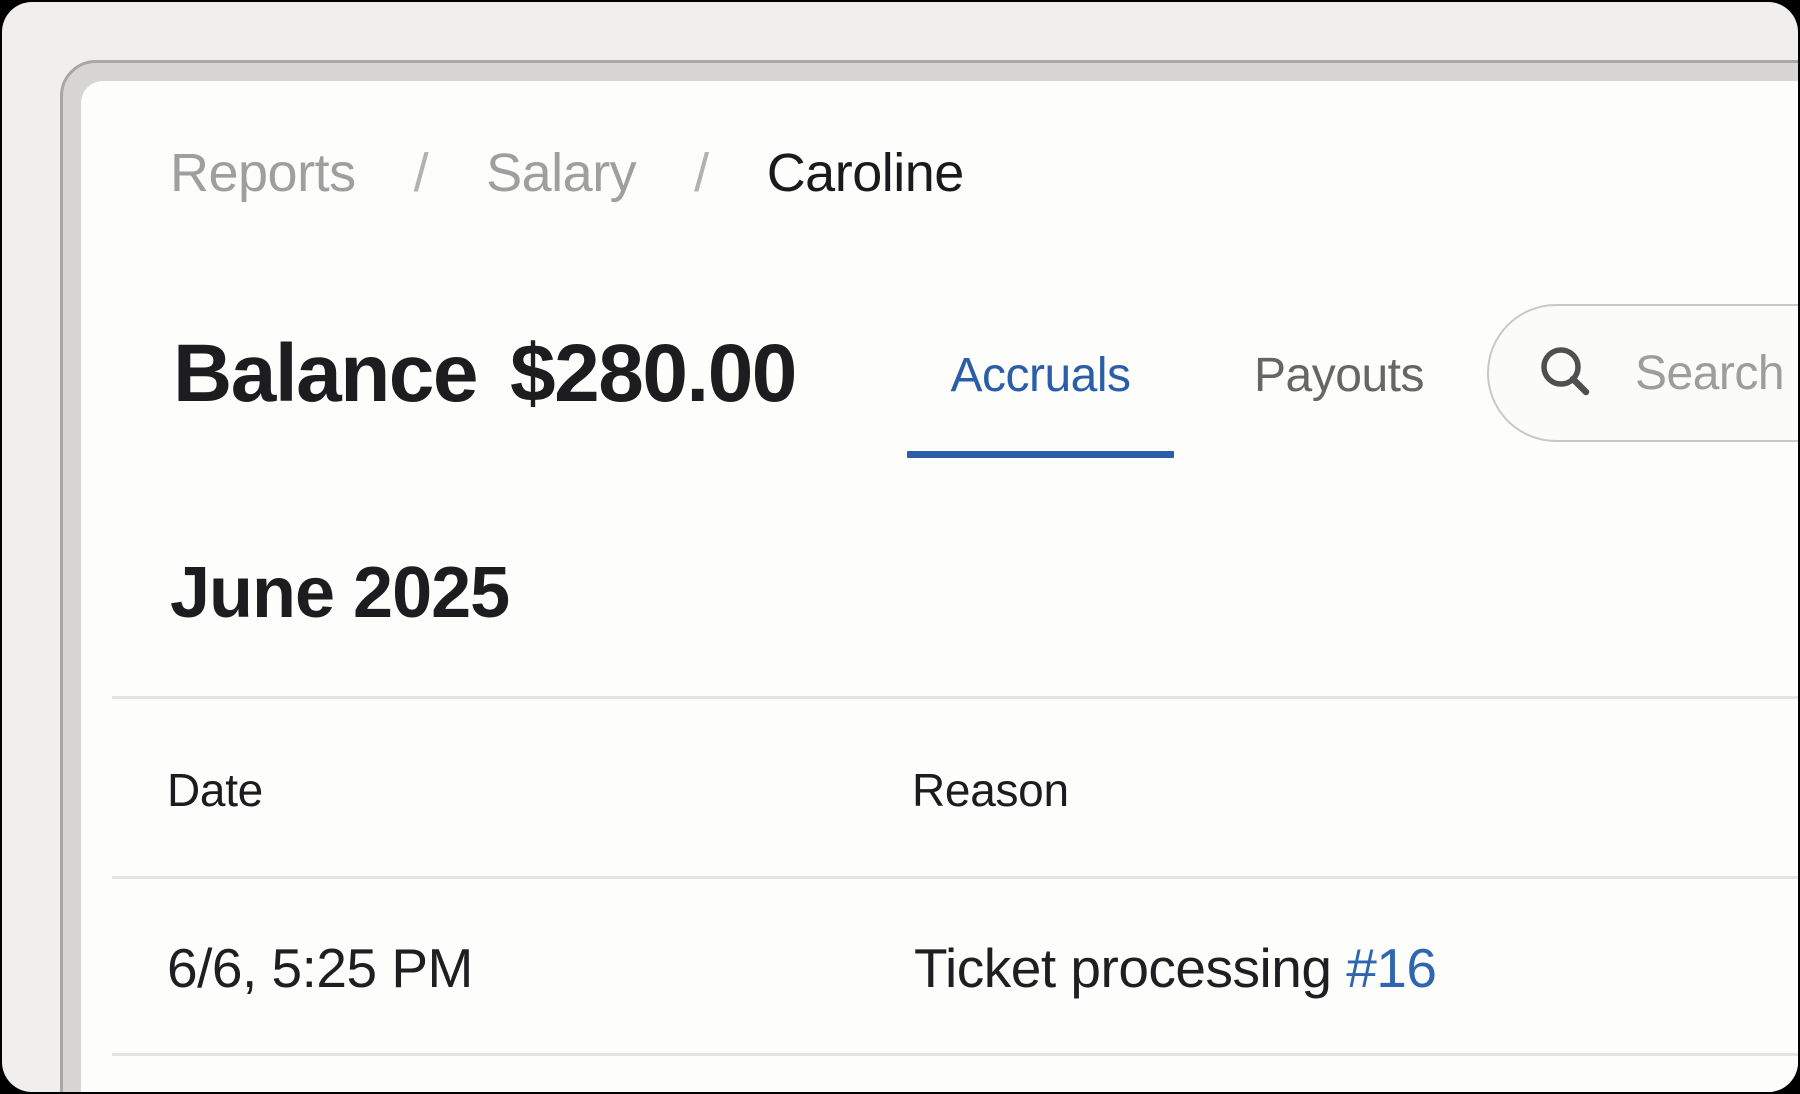 This screenshot has height=1094, width=1800. Describe the element at coordinates (561, 173) in the screenshot. I see `breadcrumb-item-salary: Salary` at that location.